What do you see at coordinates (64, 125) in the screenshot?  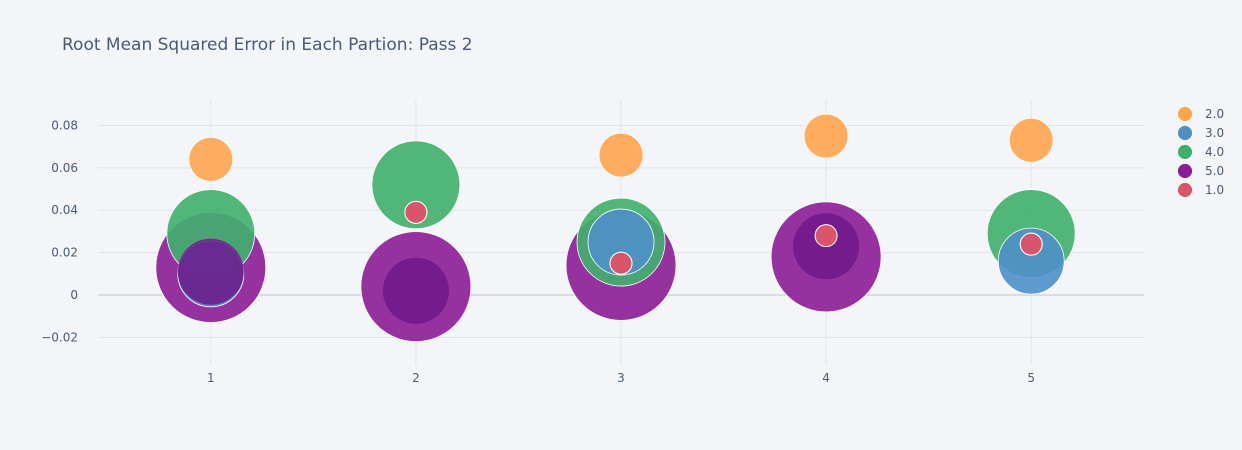 I see `y-tick-label: 0.08` at bounding box center [64, 125].